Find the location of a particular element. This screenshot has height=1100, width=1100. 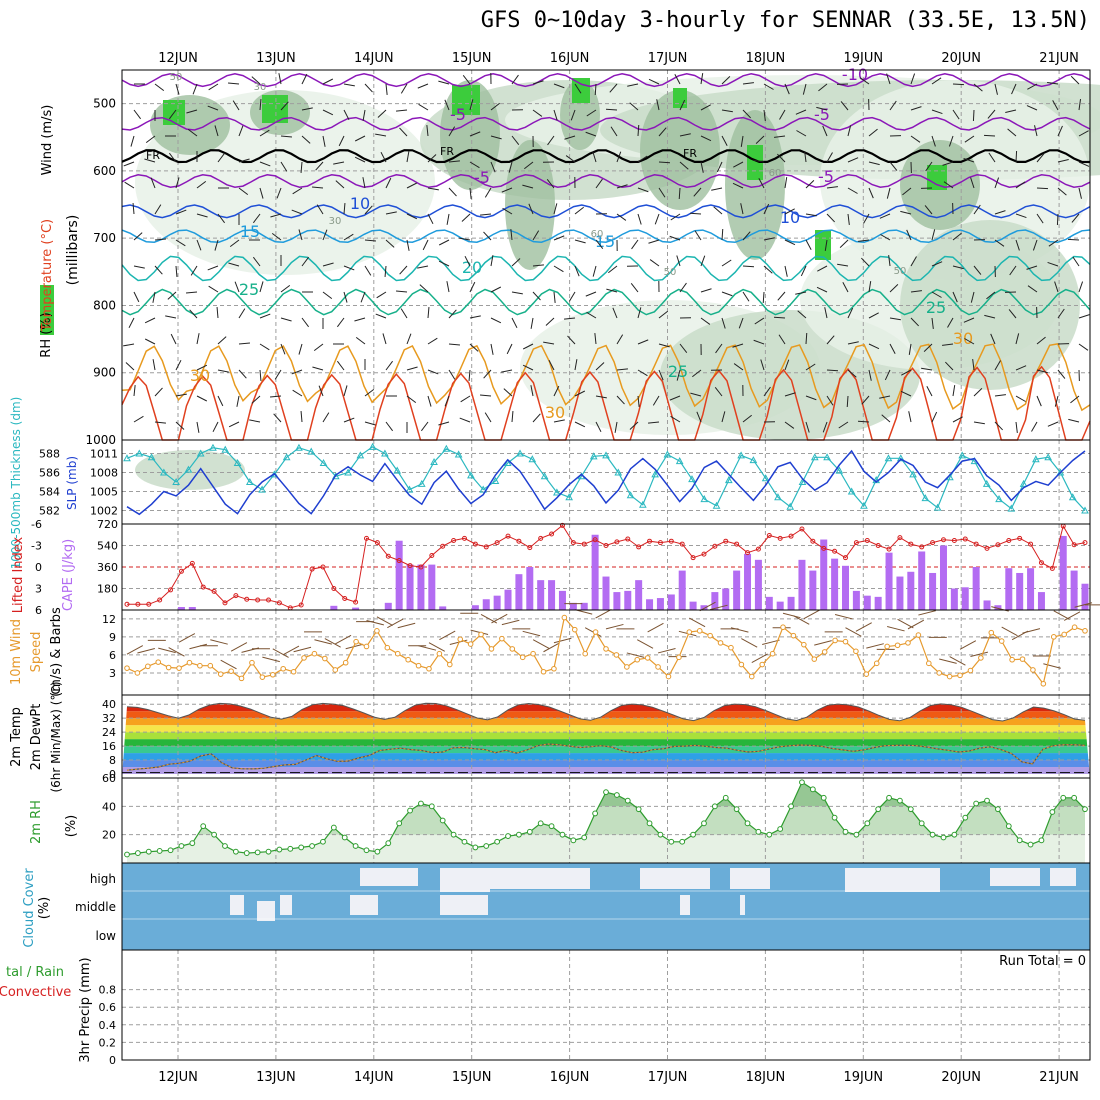

rh-ytick-label: 60 is located at coordinates (109, 778).